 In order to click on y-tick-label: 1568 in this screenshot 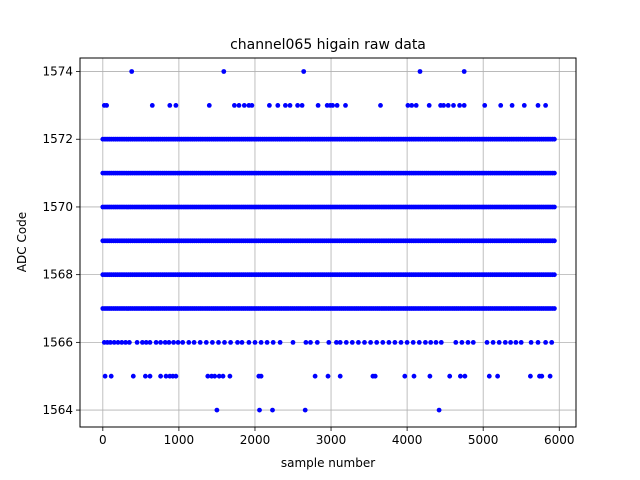, I will do `click(57, 275)`.